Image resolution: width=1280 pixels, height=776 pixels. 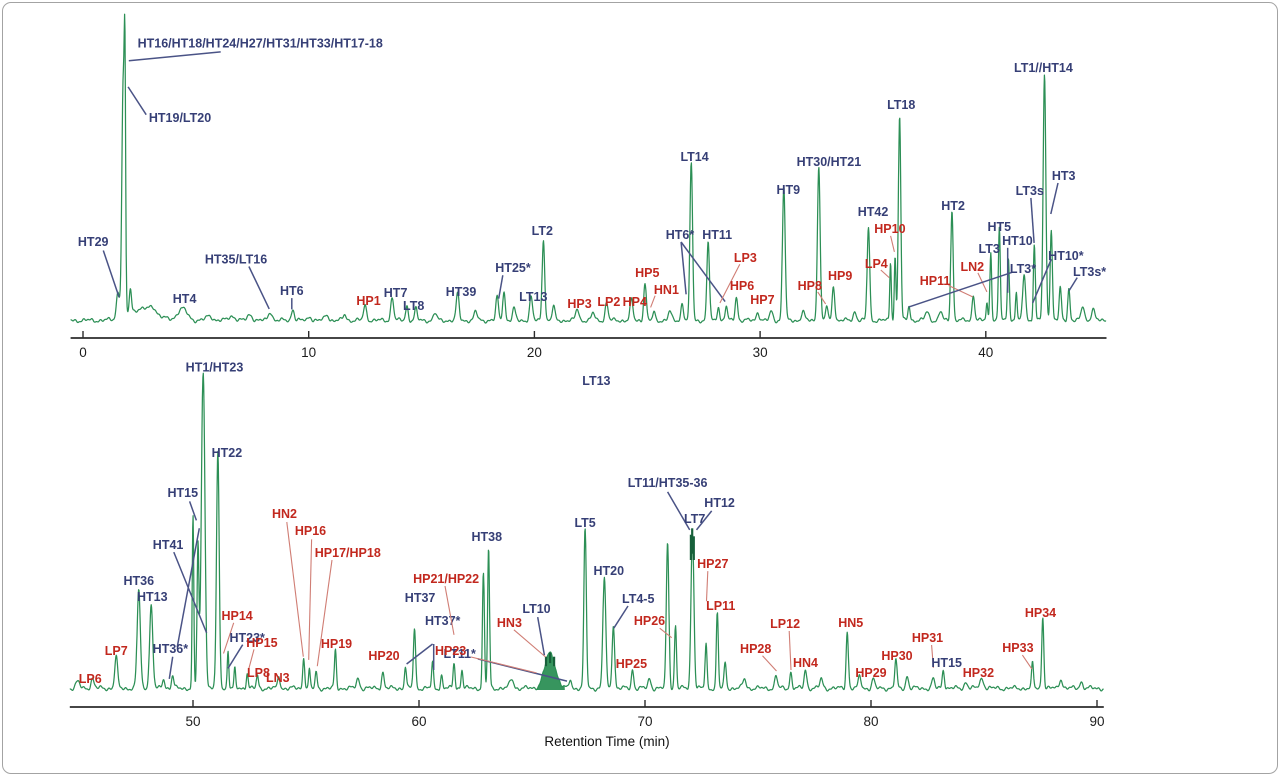 I want to click on peak-label-ht29: HT29, so click(x=93, y=242).